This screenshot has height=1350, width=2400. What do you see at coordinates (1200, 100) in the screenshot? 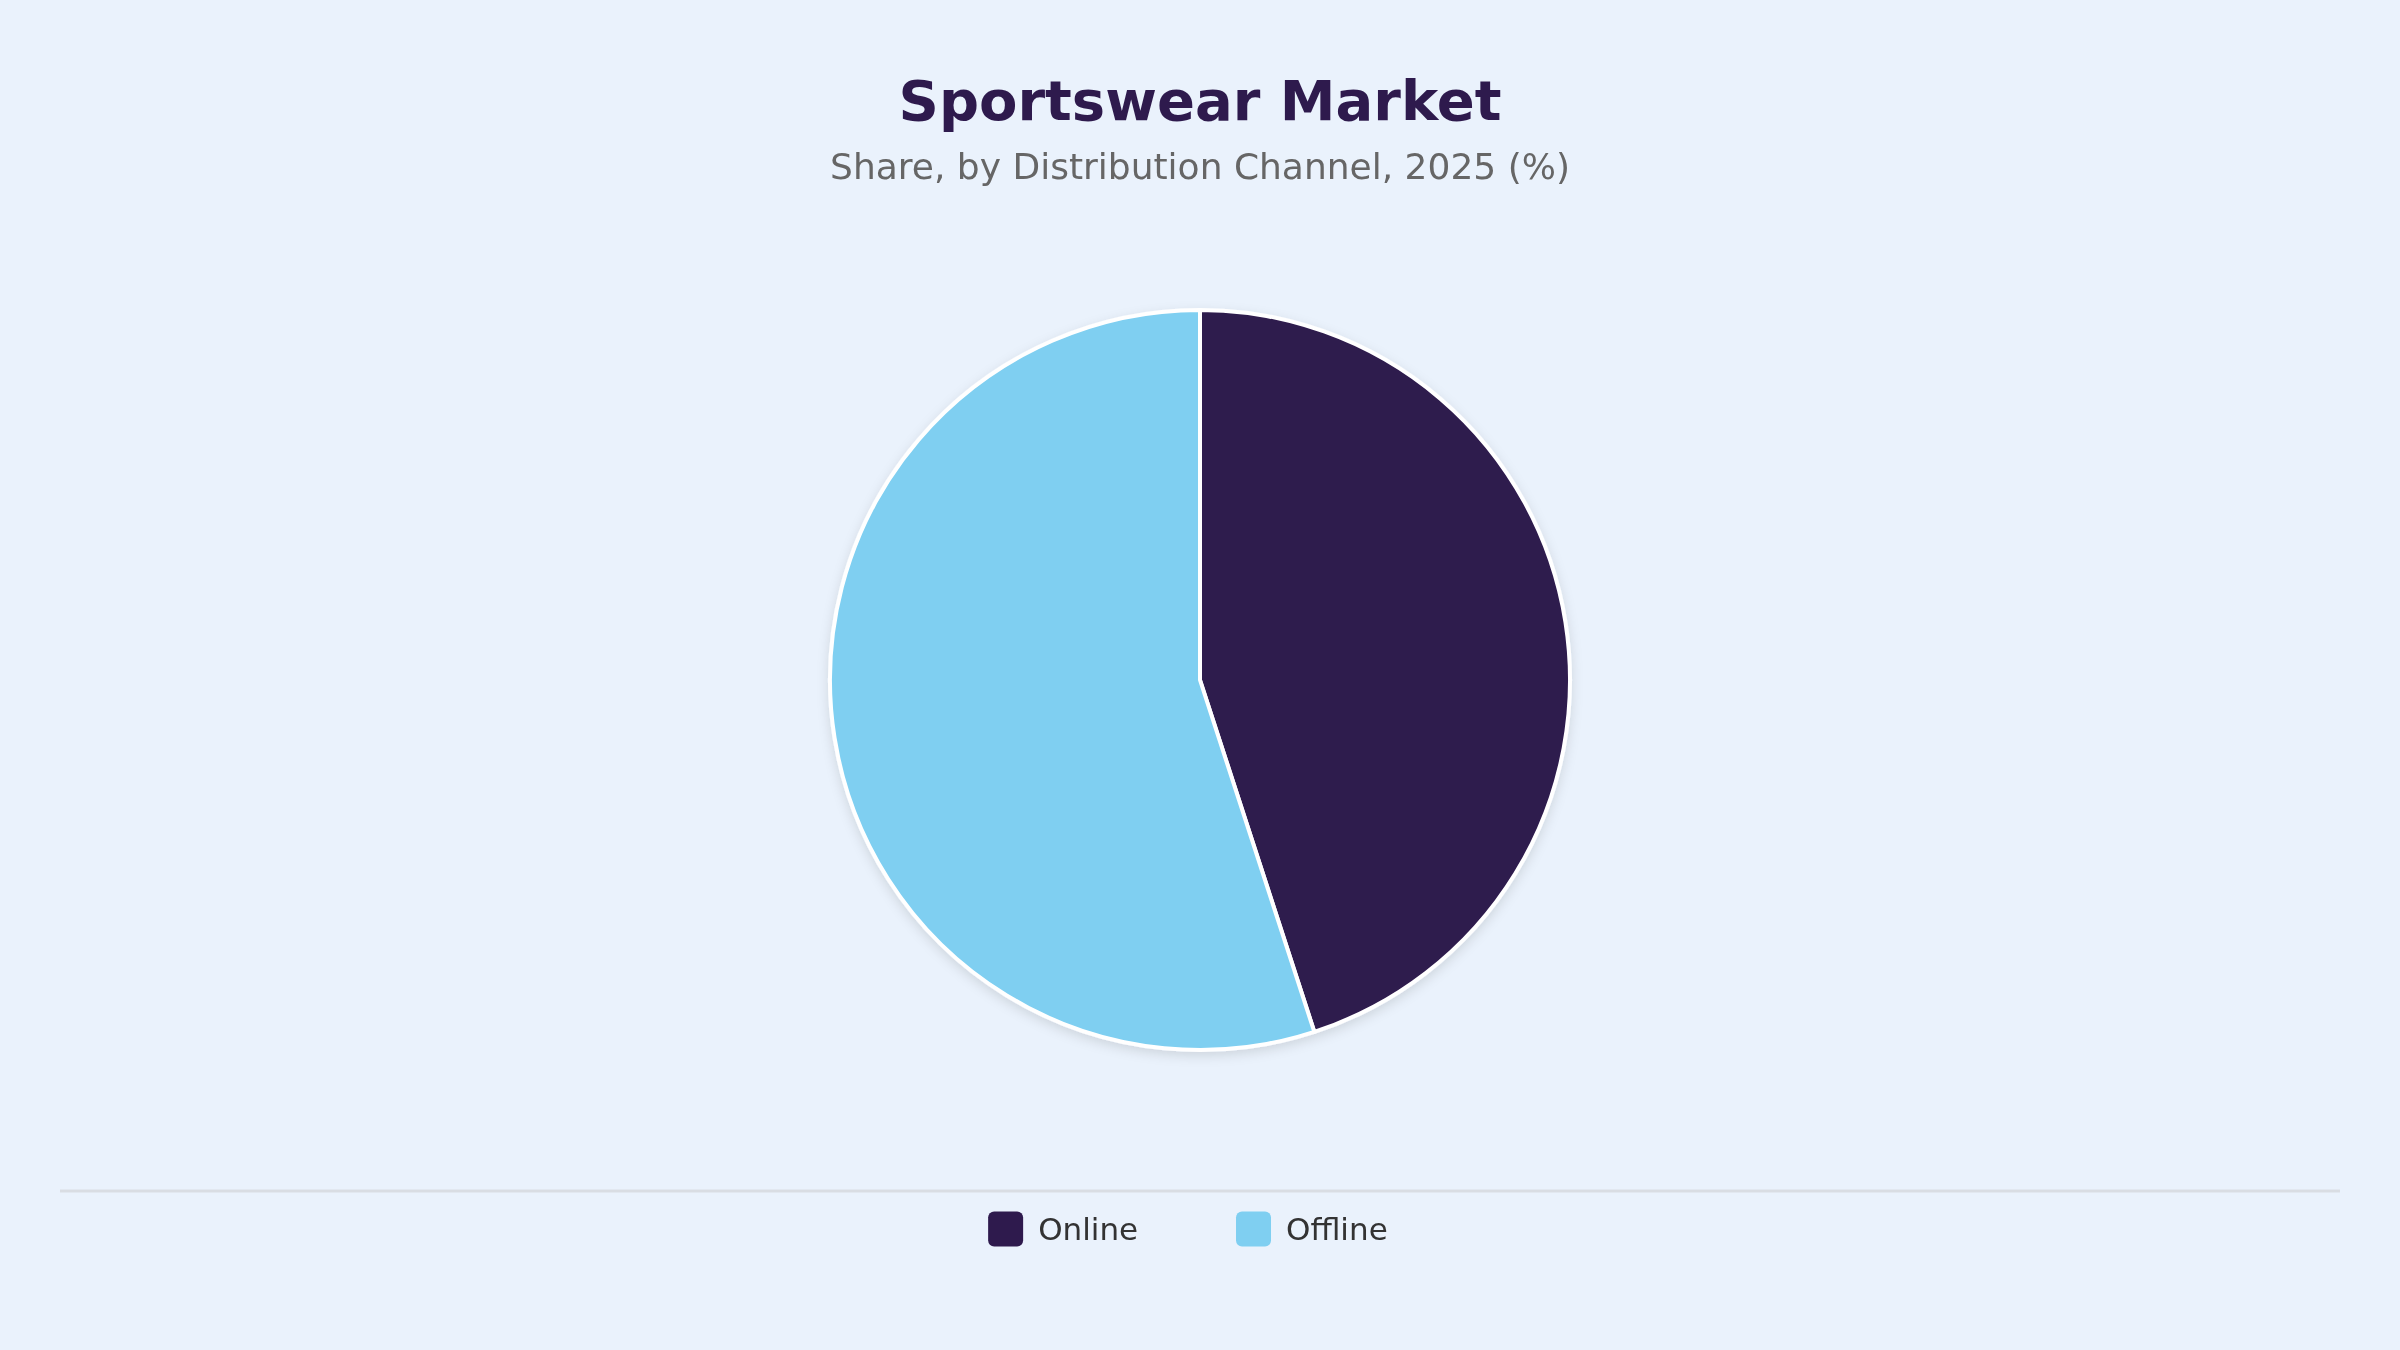
I see `chart-title: Sportswear Market` at bounding box center [1200, 100].